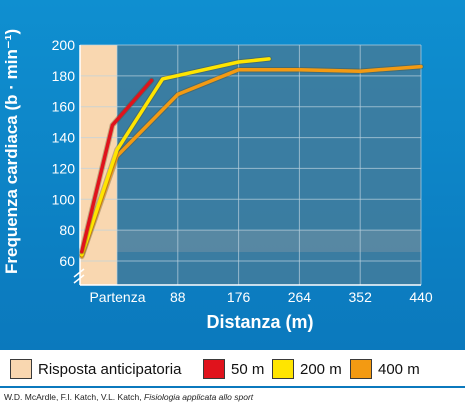  What do you see at coordinates (64, 76) in the screenshot?
I see `y-tick-label: 180` at bounding box center [64, 76].